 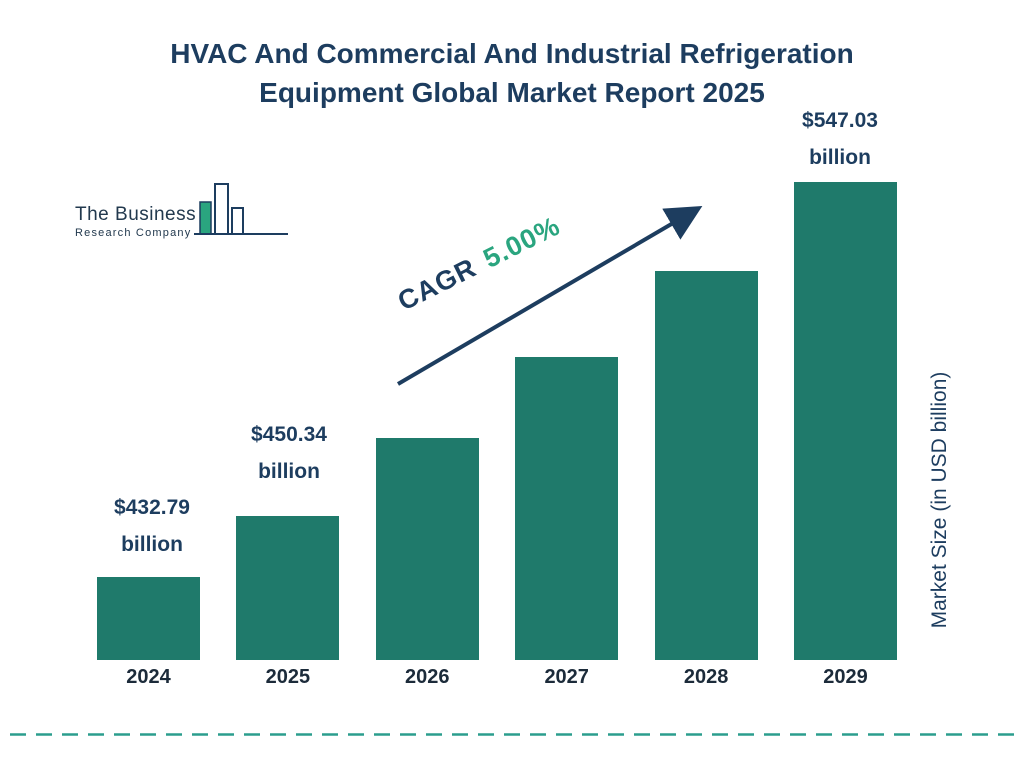 What do you see at coordinates (136, 214) in the screenshot?
I see `logo-text-primary: The Business` at bounding box center [136, 214].